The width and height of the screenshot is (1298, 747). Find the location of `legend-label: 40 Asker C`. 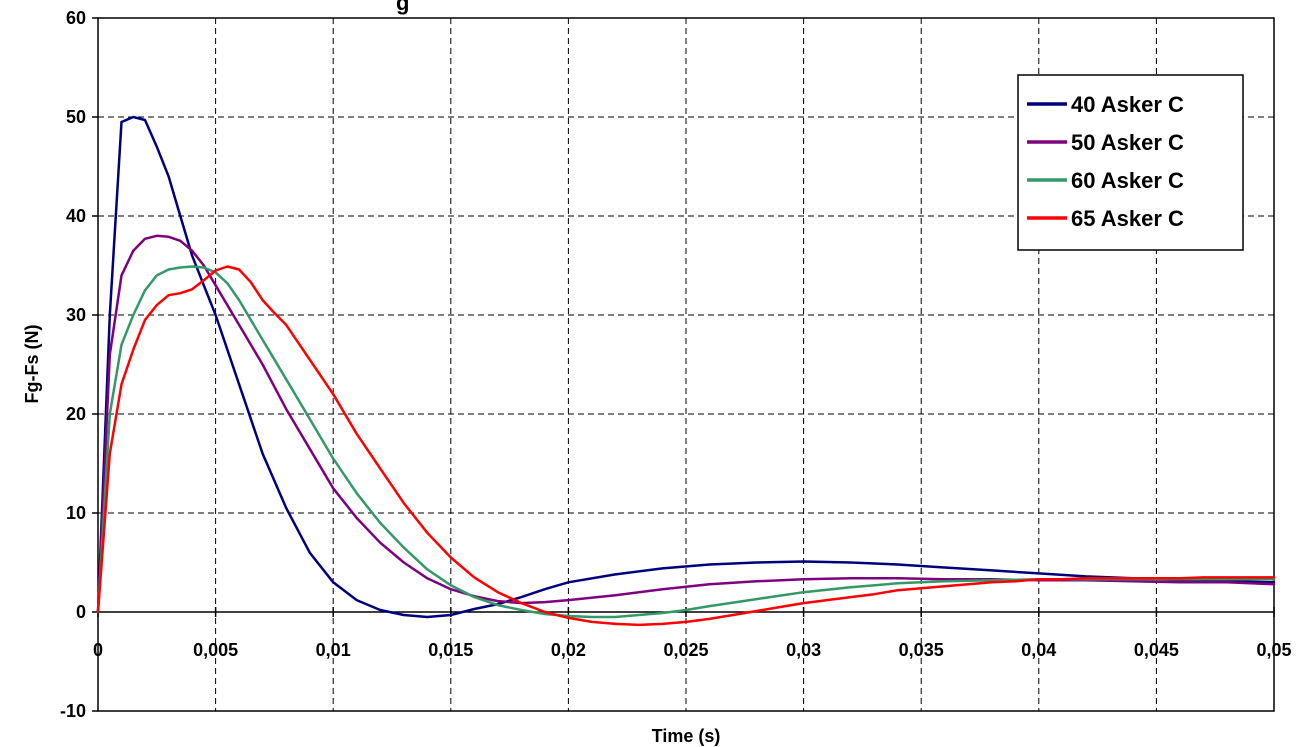

legend-label: 40 Asker C is located at coordinates (1127, 104).